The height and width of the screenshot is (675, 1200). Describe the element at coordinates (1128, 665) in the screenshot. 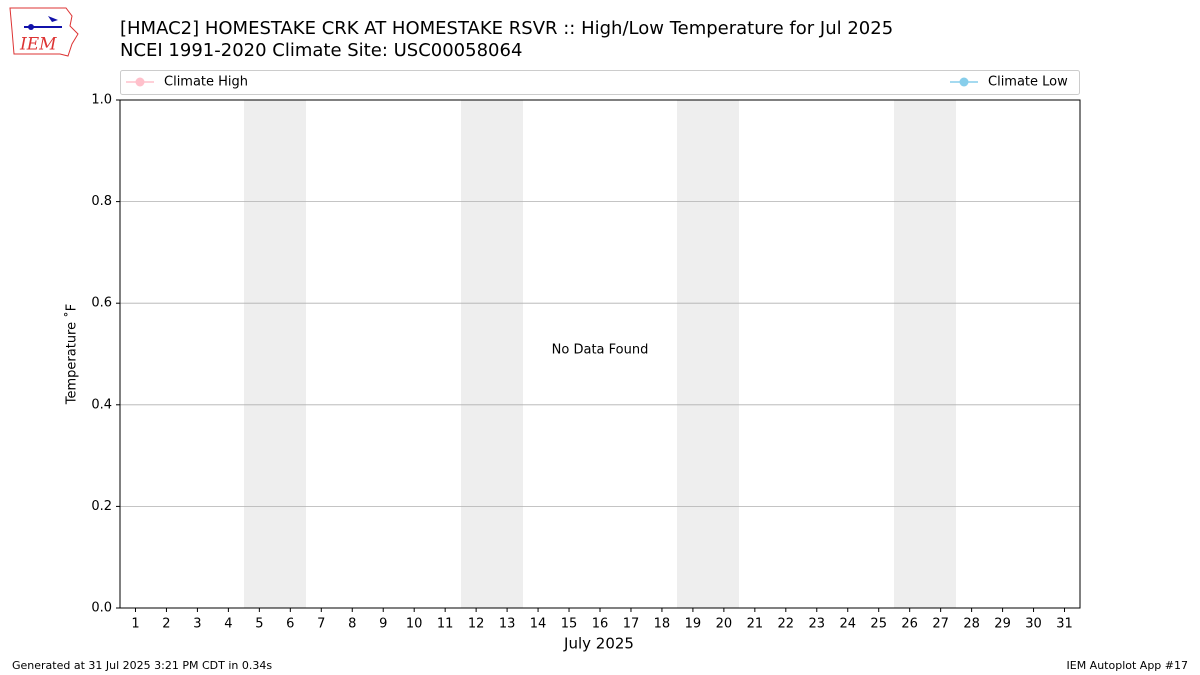

I see `footer-right: IEM Autoplot App #17` at that location.